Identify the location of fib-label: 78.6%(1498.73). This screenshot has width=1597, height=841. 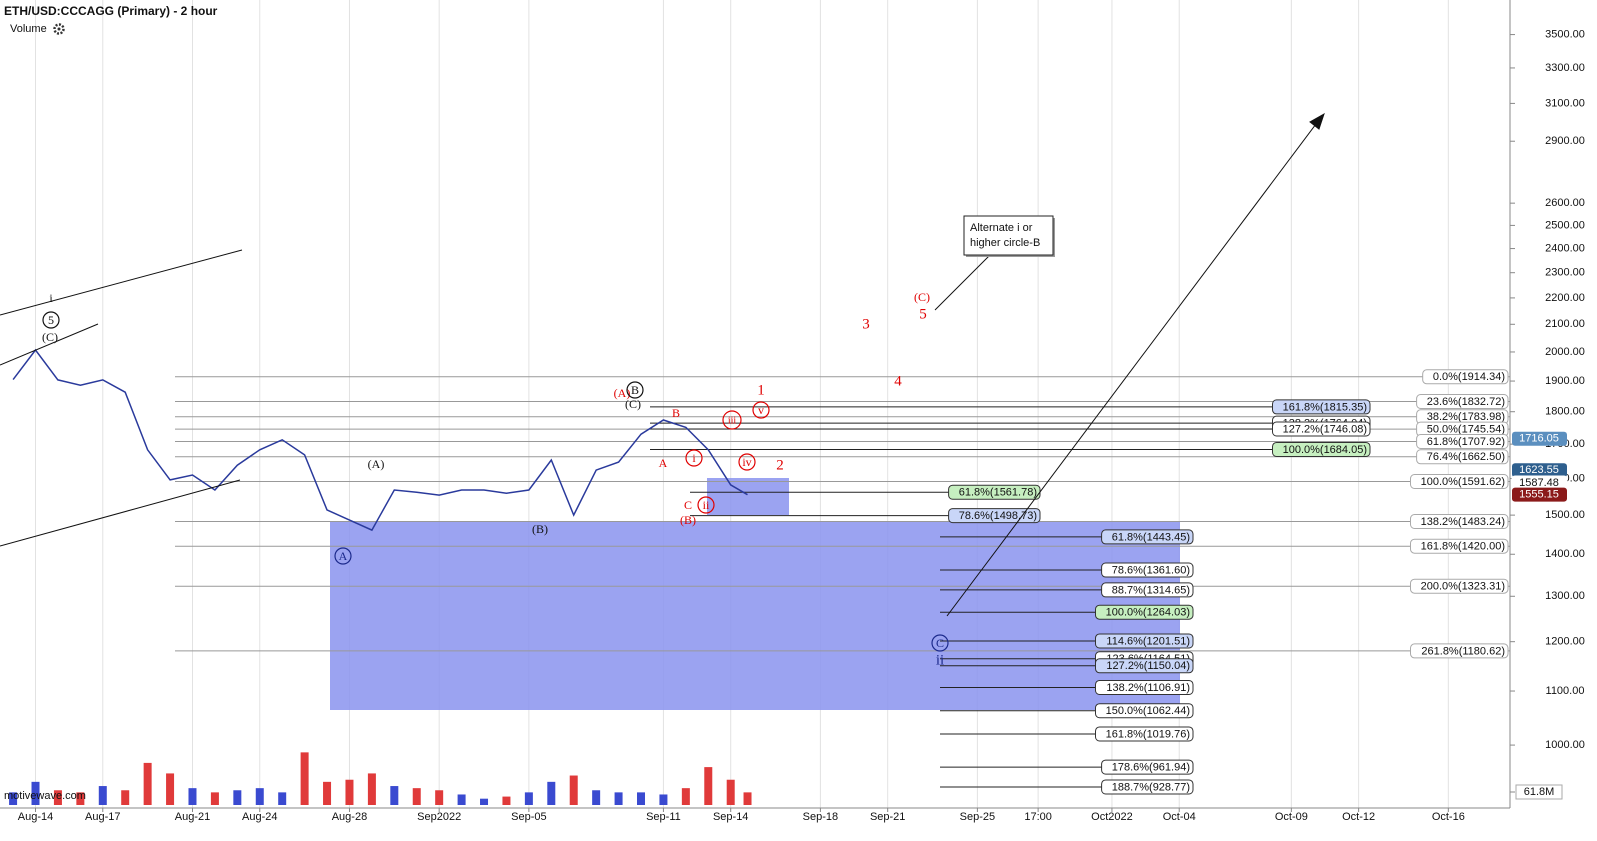
(998, 516).